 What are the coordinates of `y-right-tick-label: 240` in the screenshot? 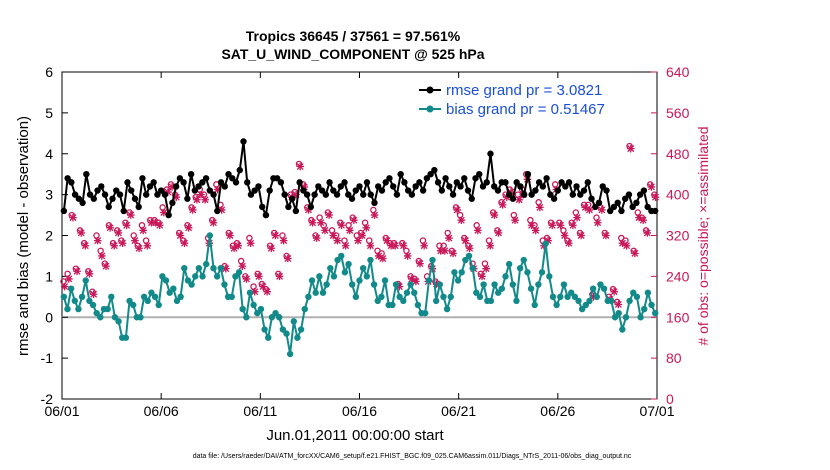 It's located at (678, 276).